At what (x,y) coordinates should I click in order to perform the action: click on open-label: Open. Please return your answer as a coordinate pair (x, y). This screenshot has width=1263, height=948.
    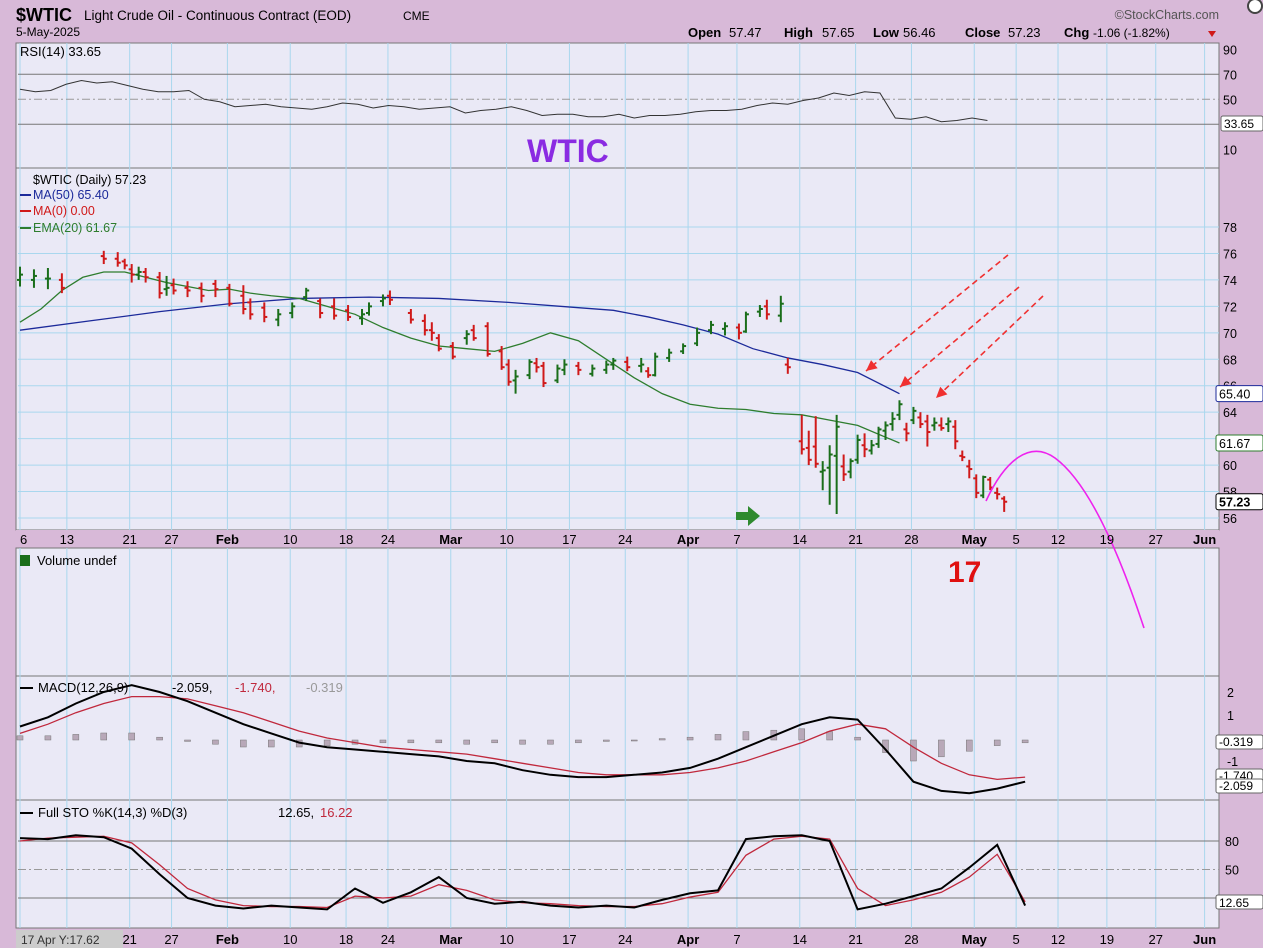
    Looking at the image, I should click on (704, 32).